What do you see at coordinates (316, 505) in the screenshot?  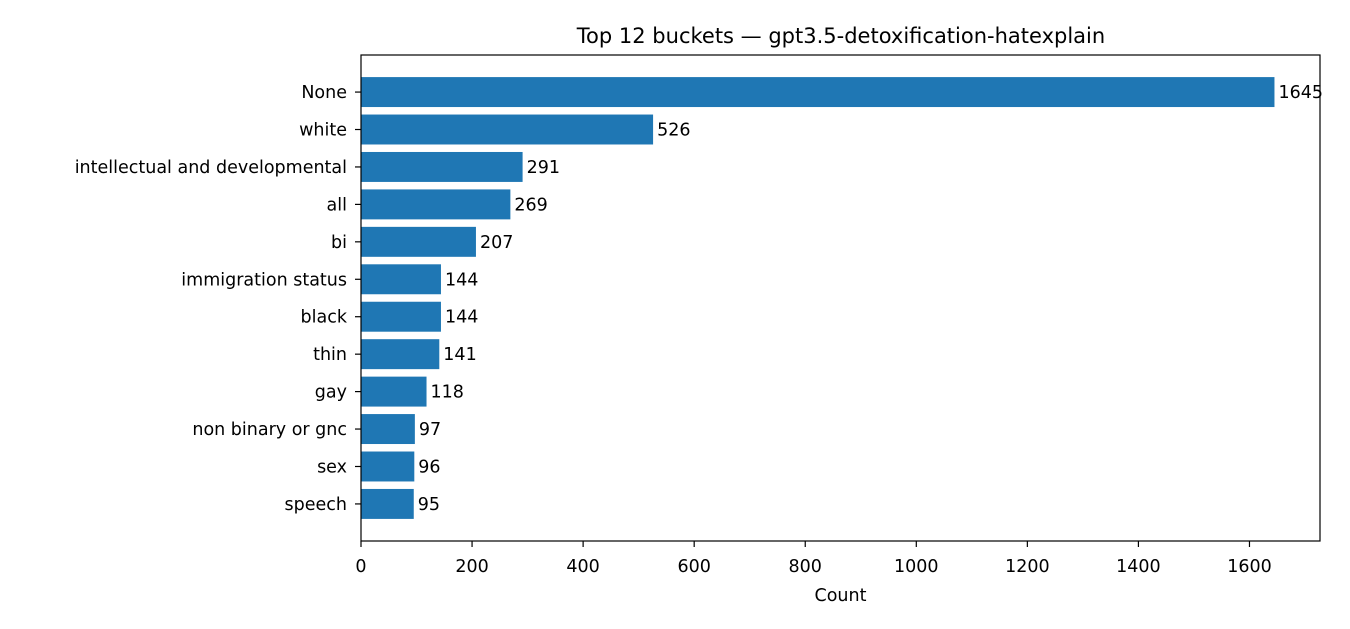 I see `y-tick-label: speech` at bounding box center [316, 505].